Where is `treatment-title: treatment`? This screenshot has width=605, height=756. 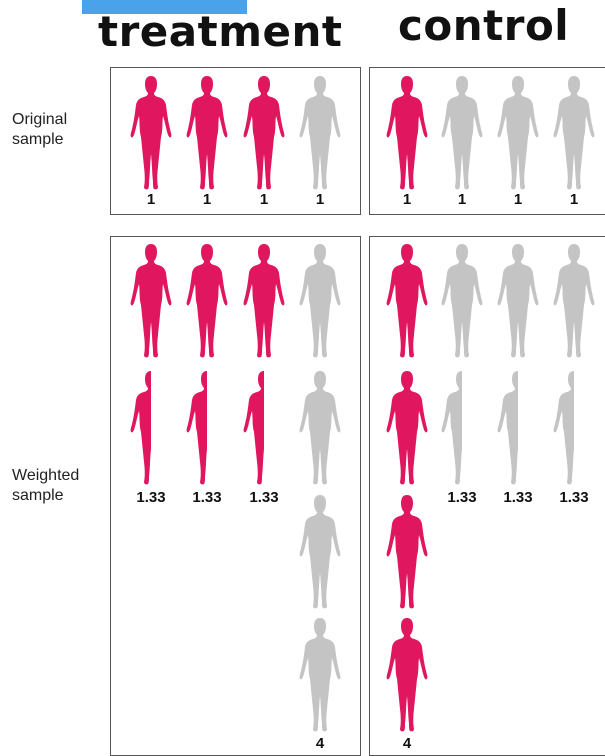 treatment-title: treatment is located at coordinates (220, 31).